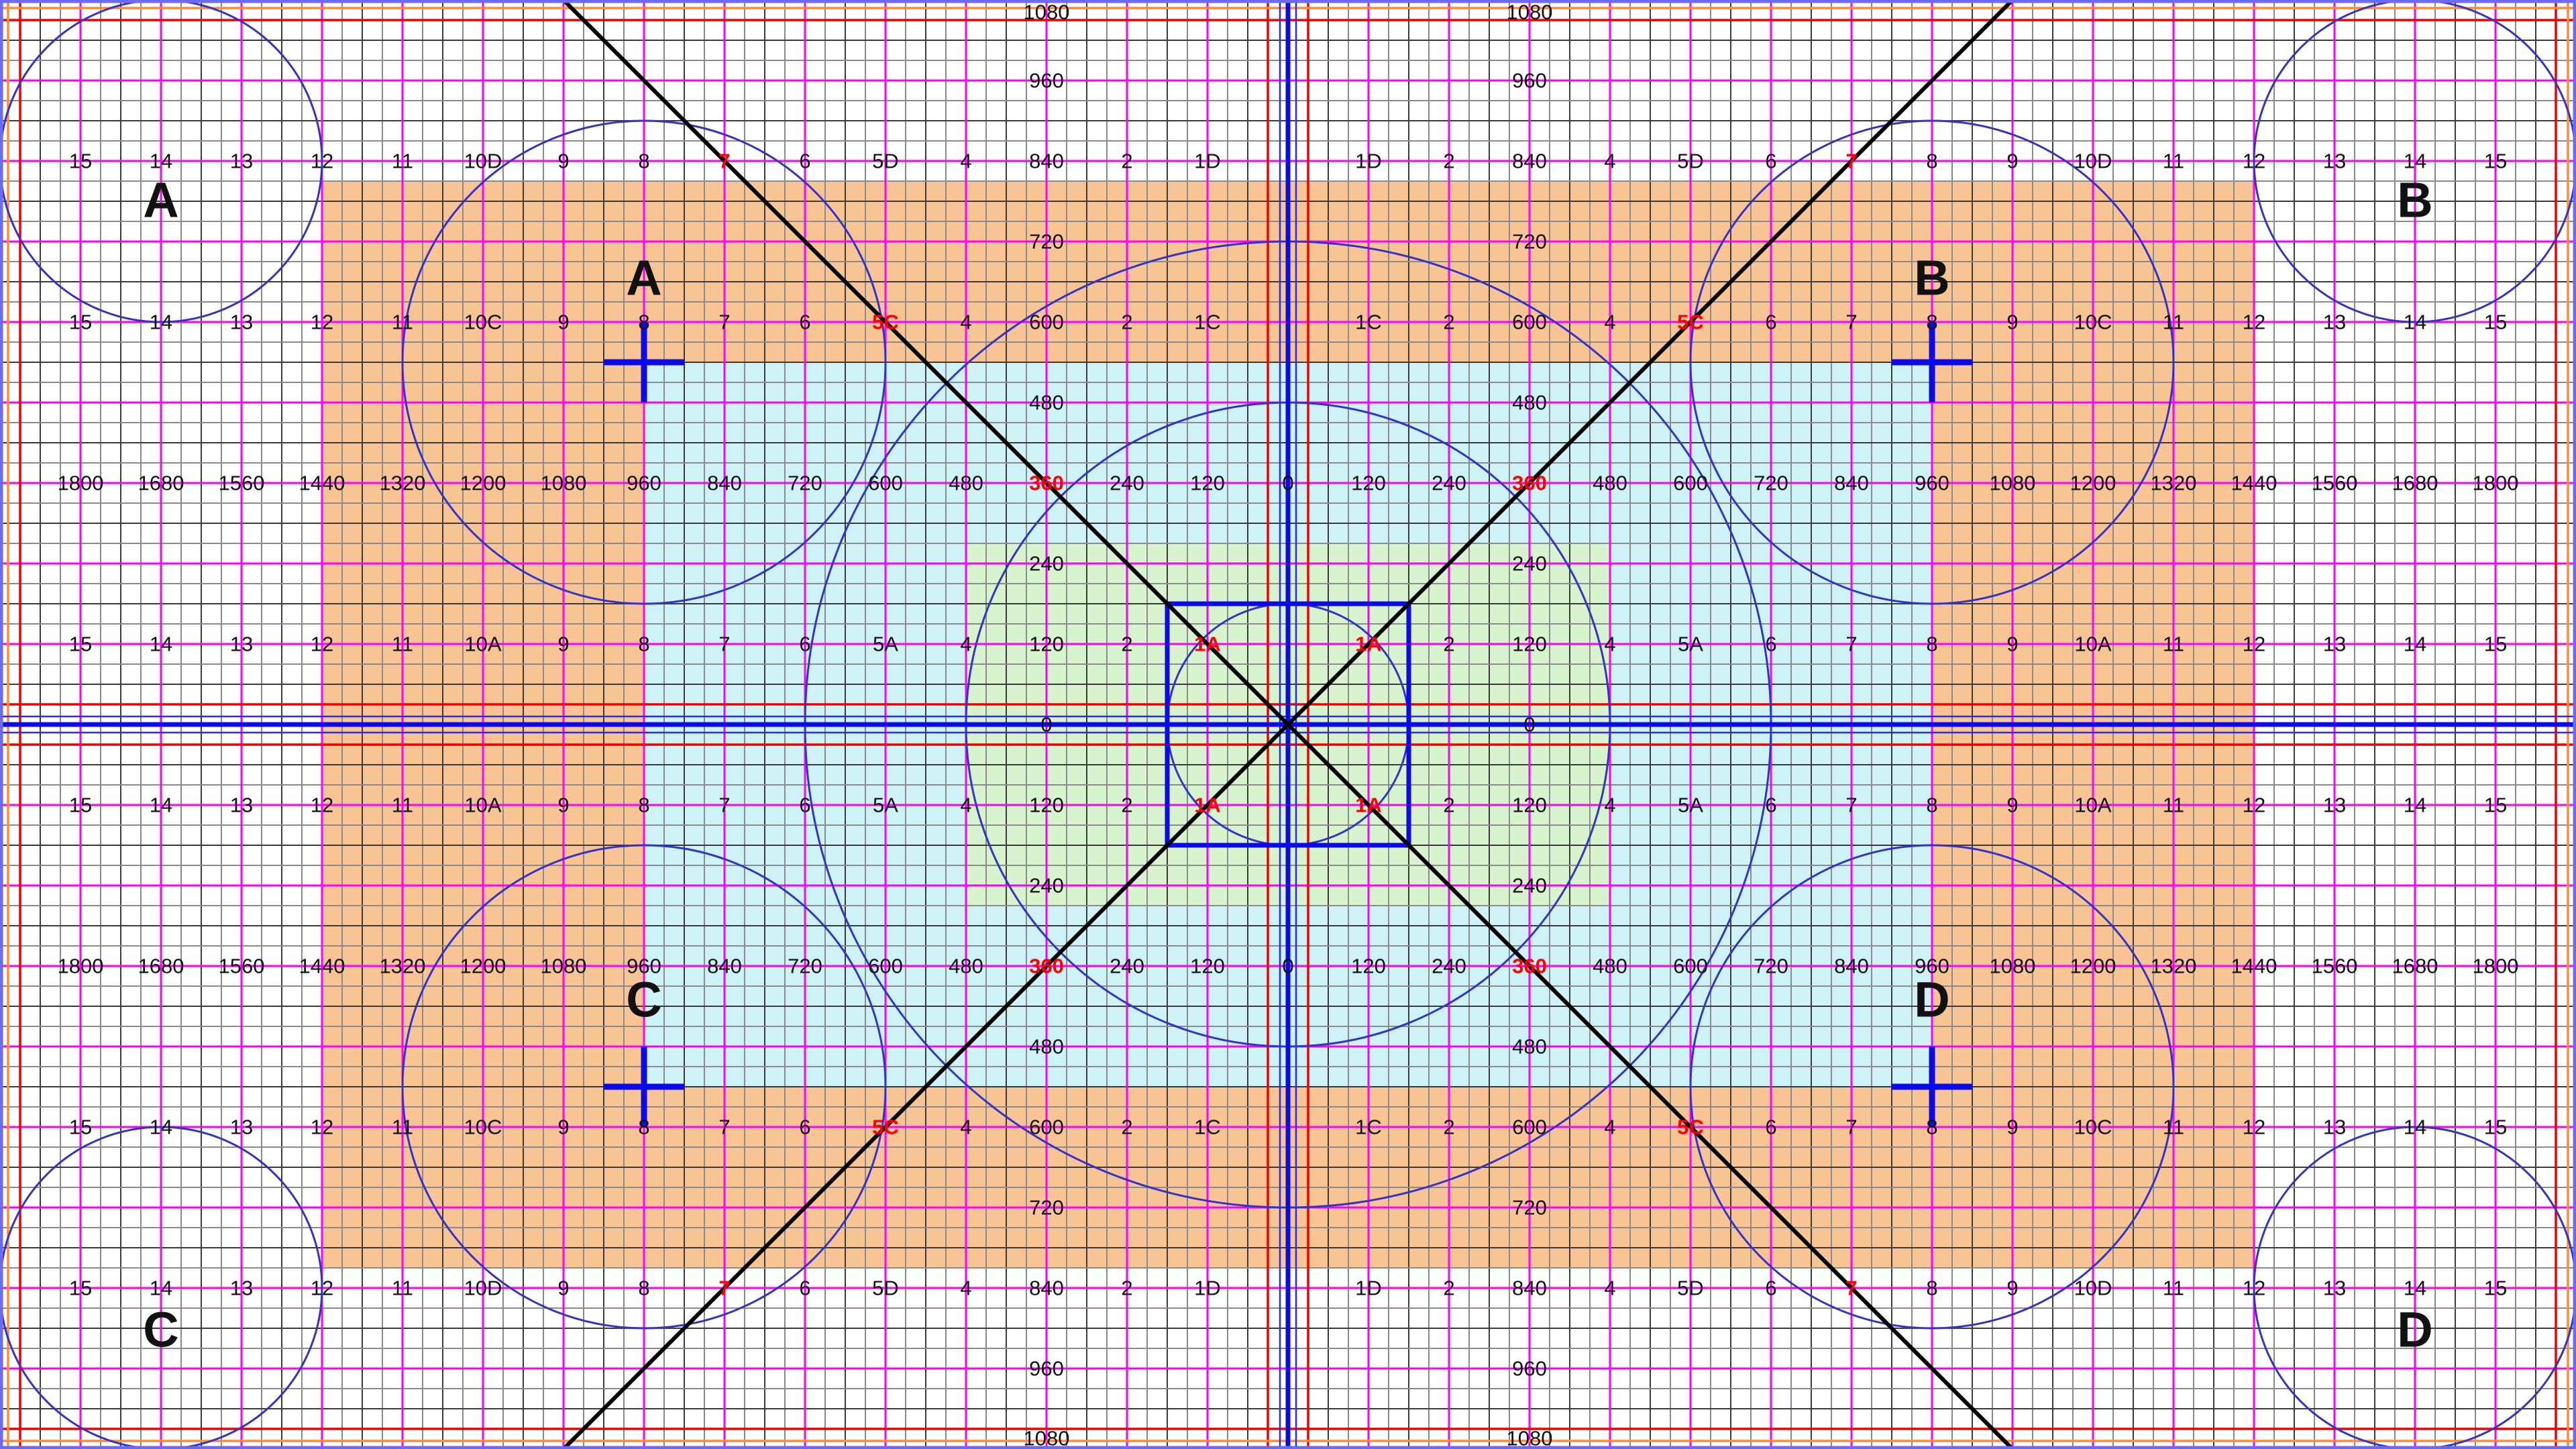  Describe the element at coordinates (966, 966) in the screenshot. I see `scale-row-label: 480` at that location.